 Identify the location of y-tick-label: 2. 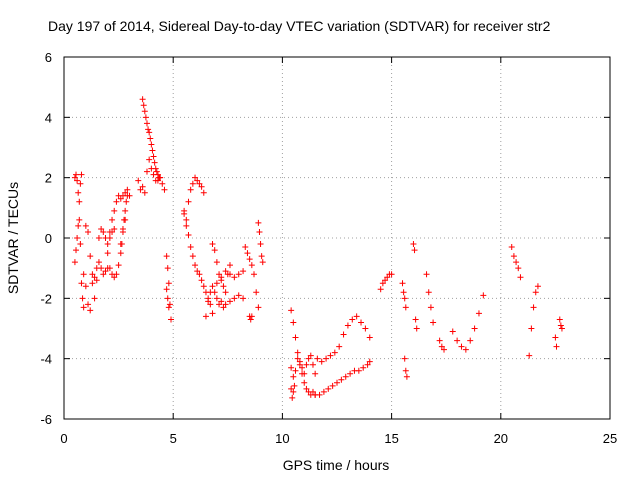
(48, 178).